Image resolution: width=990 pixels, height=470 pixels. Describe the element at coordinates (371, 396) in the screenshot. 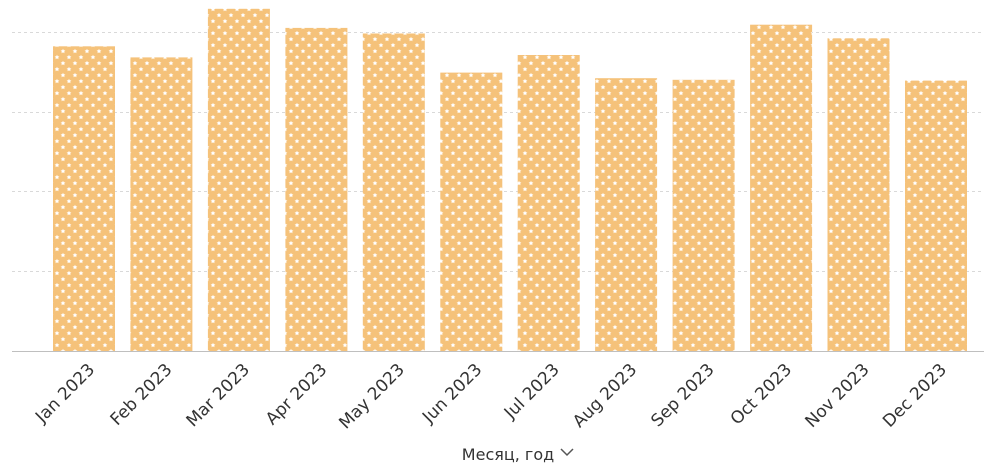

I see `x-tick-label: May 2023` at that location.